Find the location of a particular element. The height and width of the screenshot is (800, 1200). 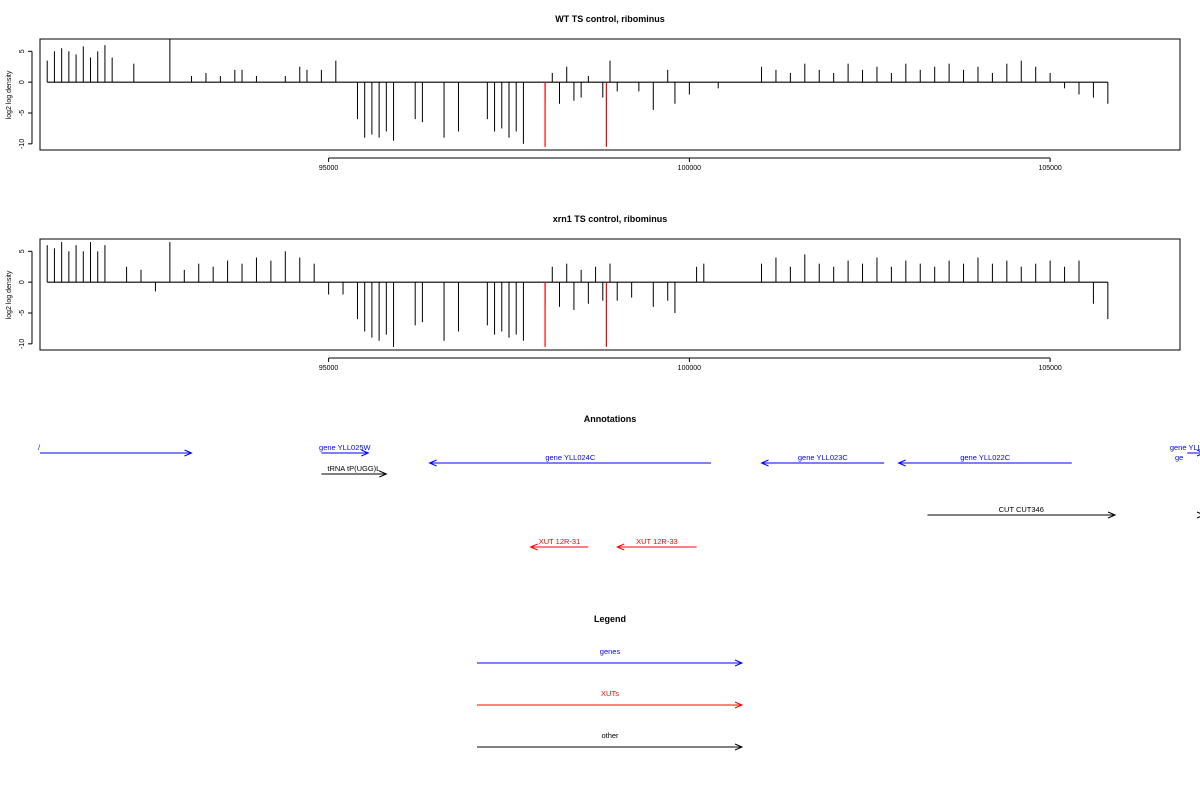

annotation-label: gene YLL023C is located at coordinates (823, 457).